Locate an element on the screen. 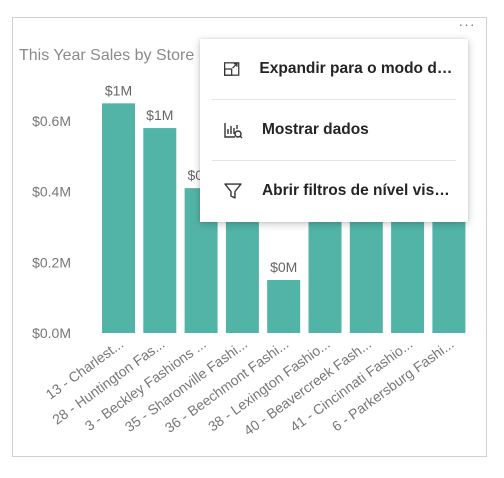  menu-item-show-data-label: Mostrar dados is located at coordinates (315, 129).